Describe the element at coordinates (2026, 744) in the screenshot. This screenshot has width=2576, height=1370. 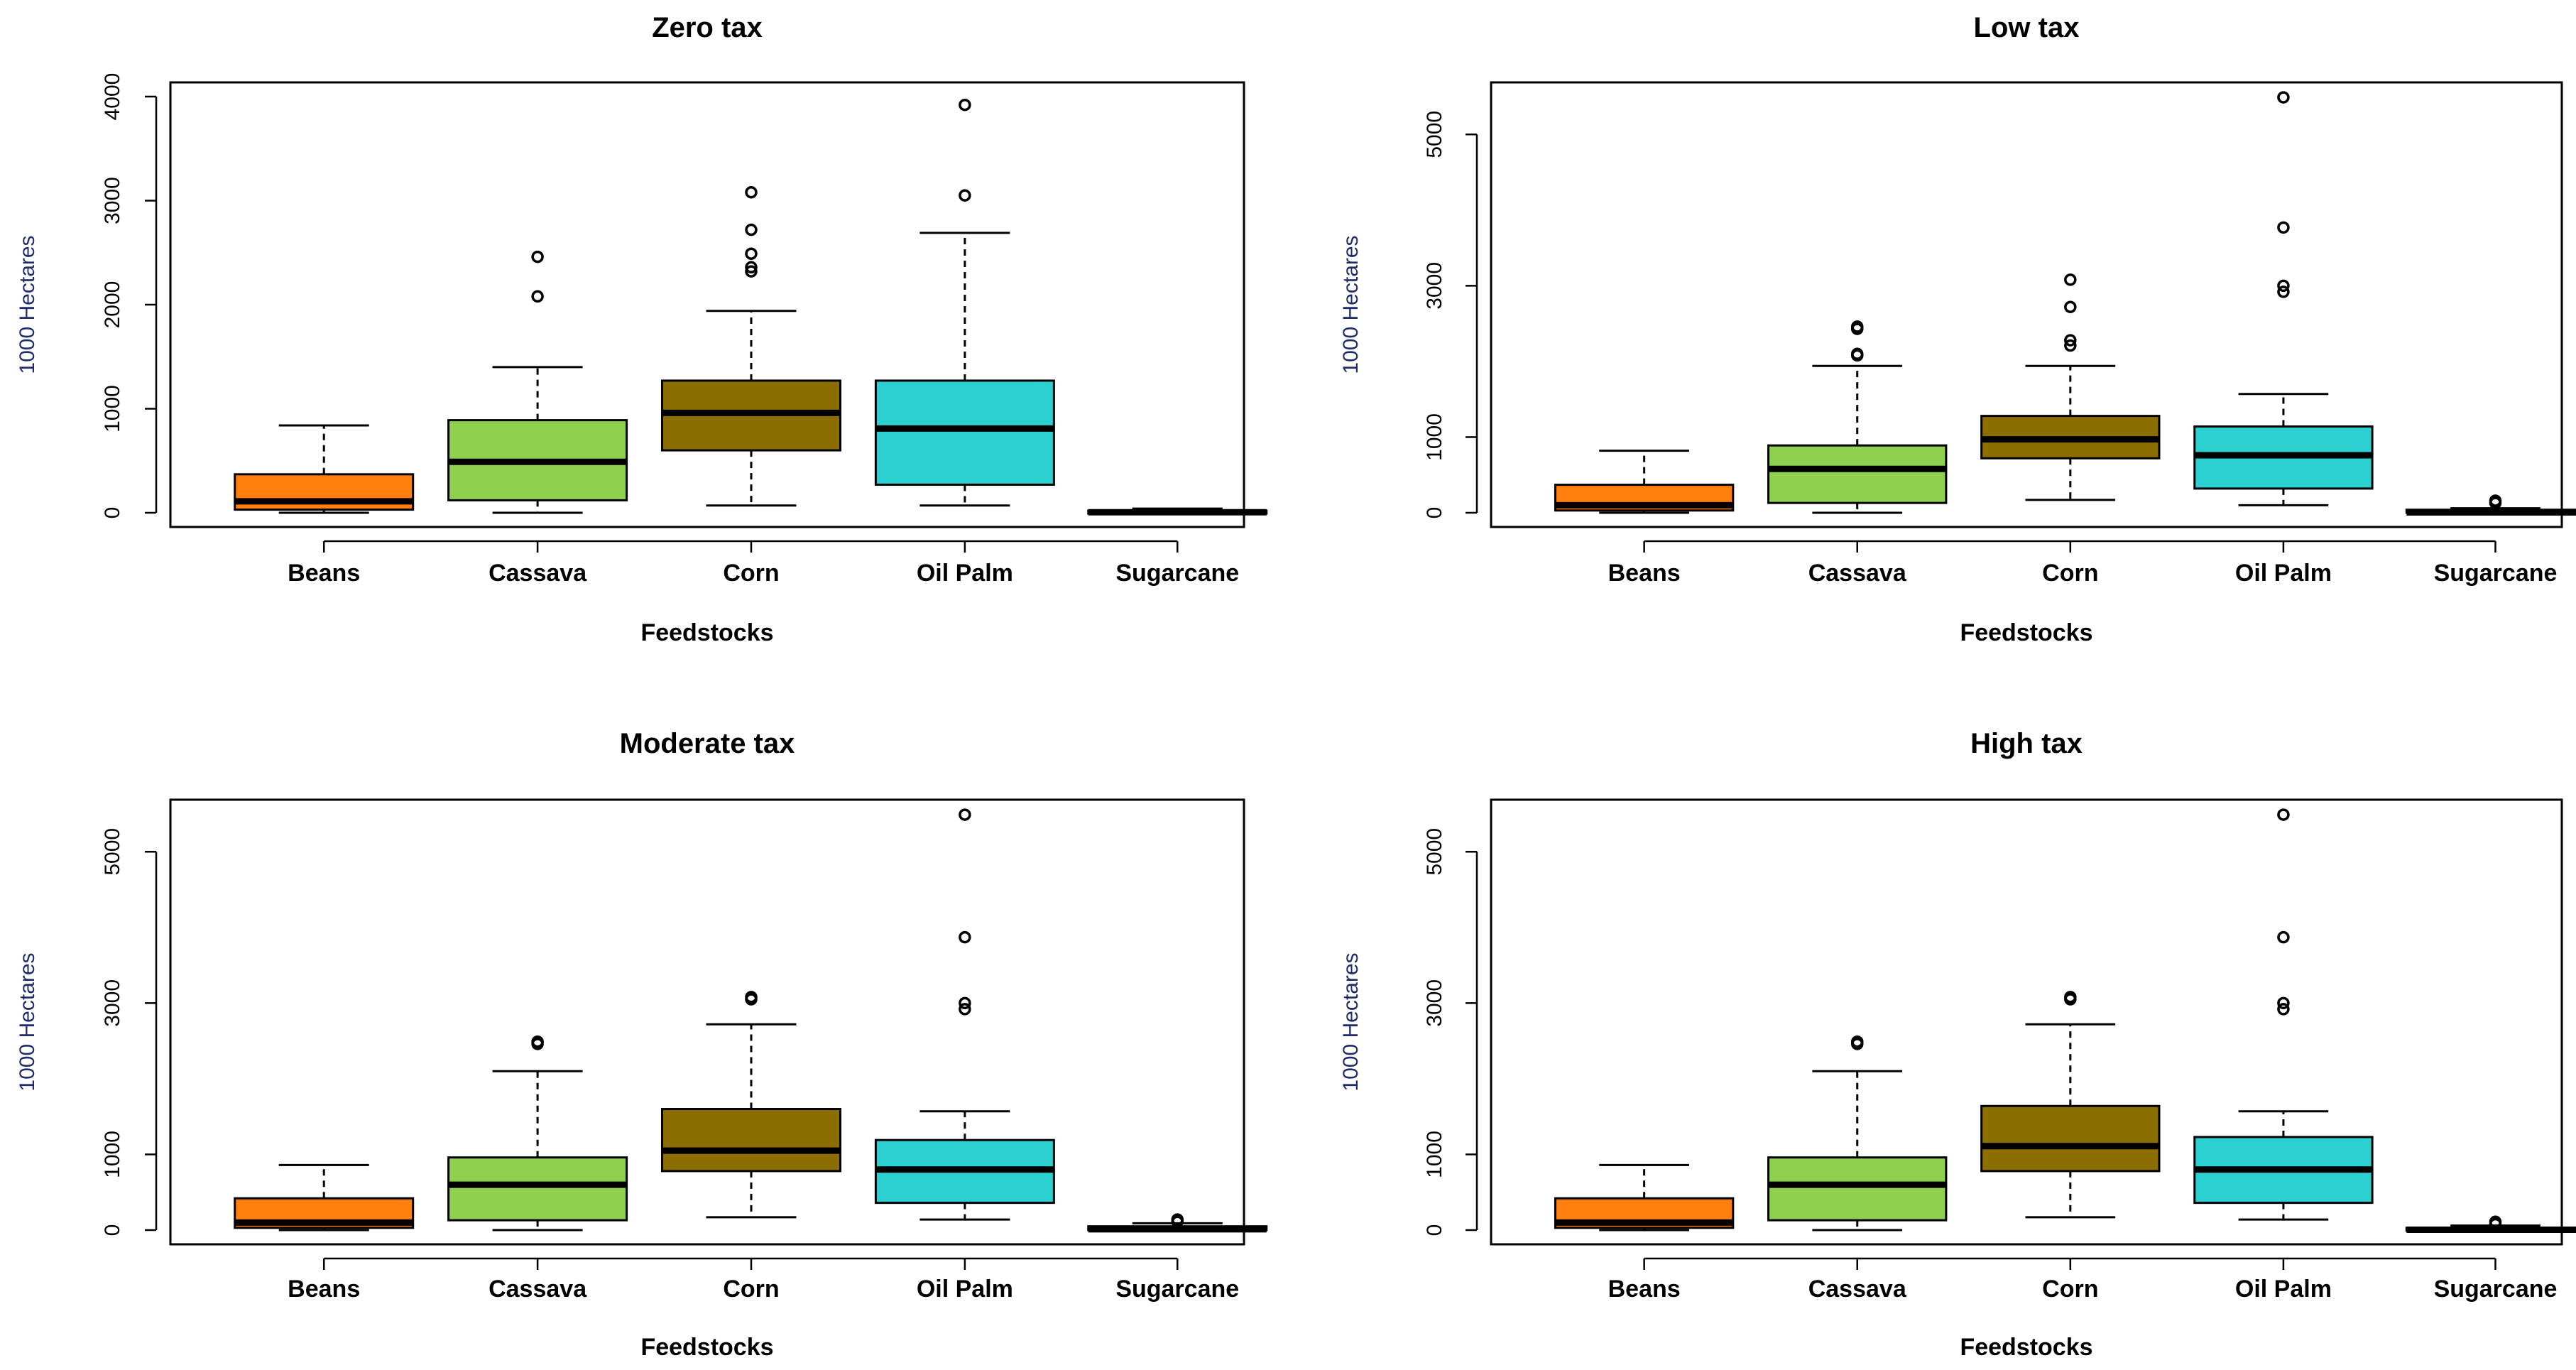
I see `chart-title: High tax` at that location.